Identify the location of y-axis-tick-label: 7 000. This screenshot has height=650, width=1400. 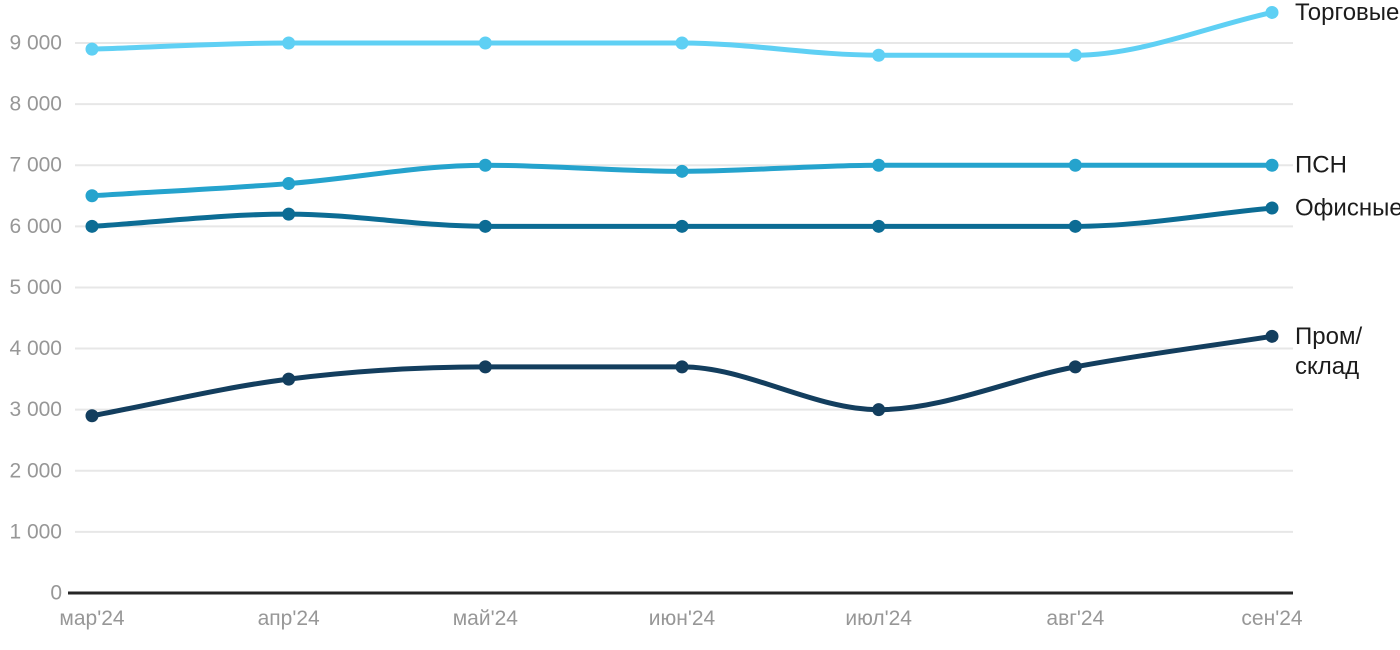
(35, 165).